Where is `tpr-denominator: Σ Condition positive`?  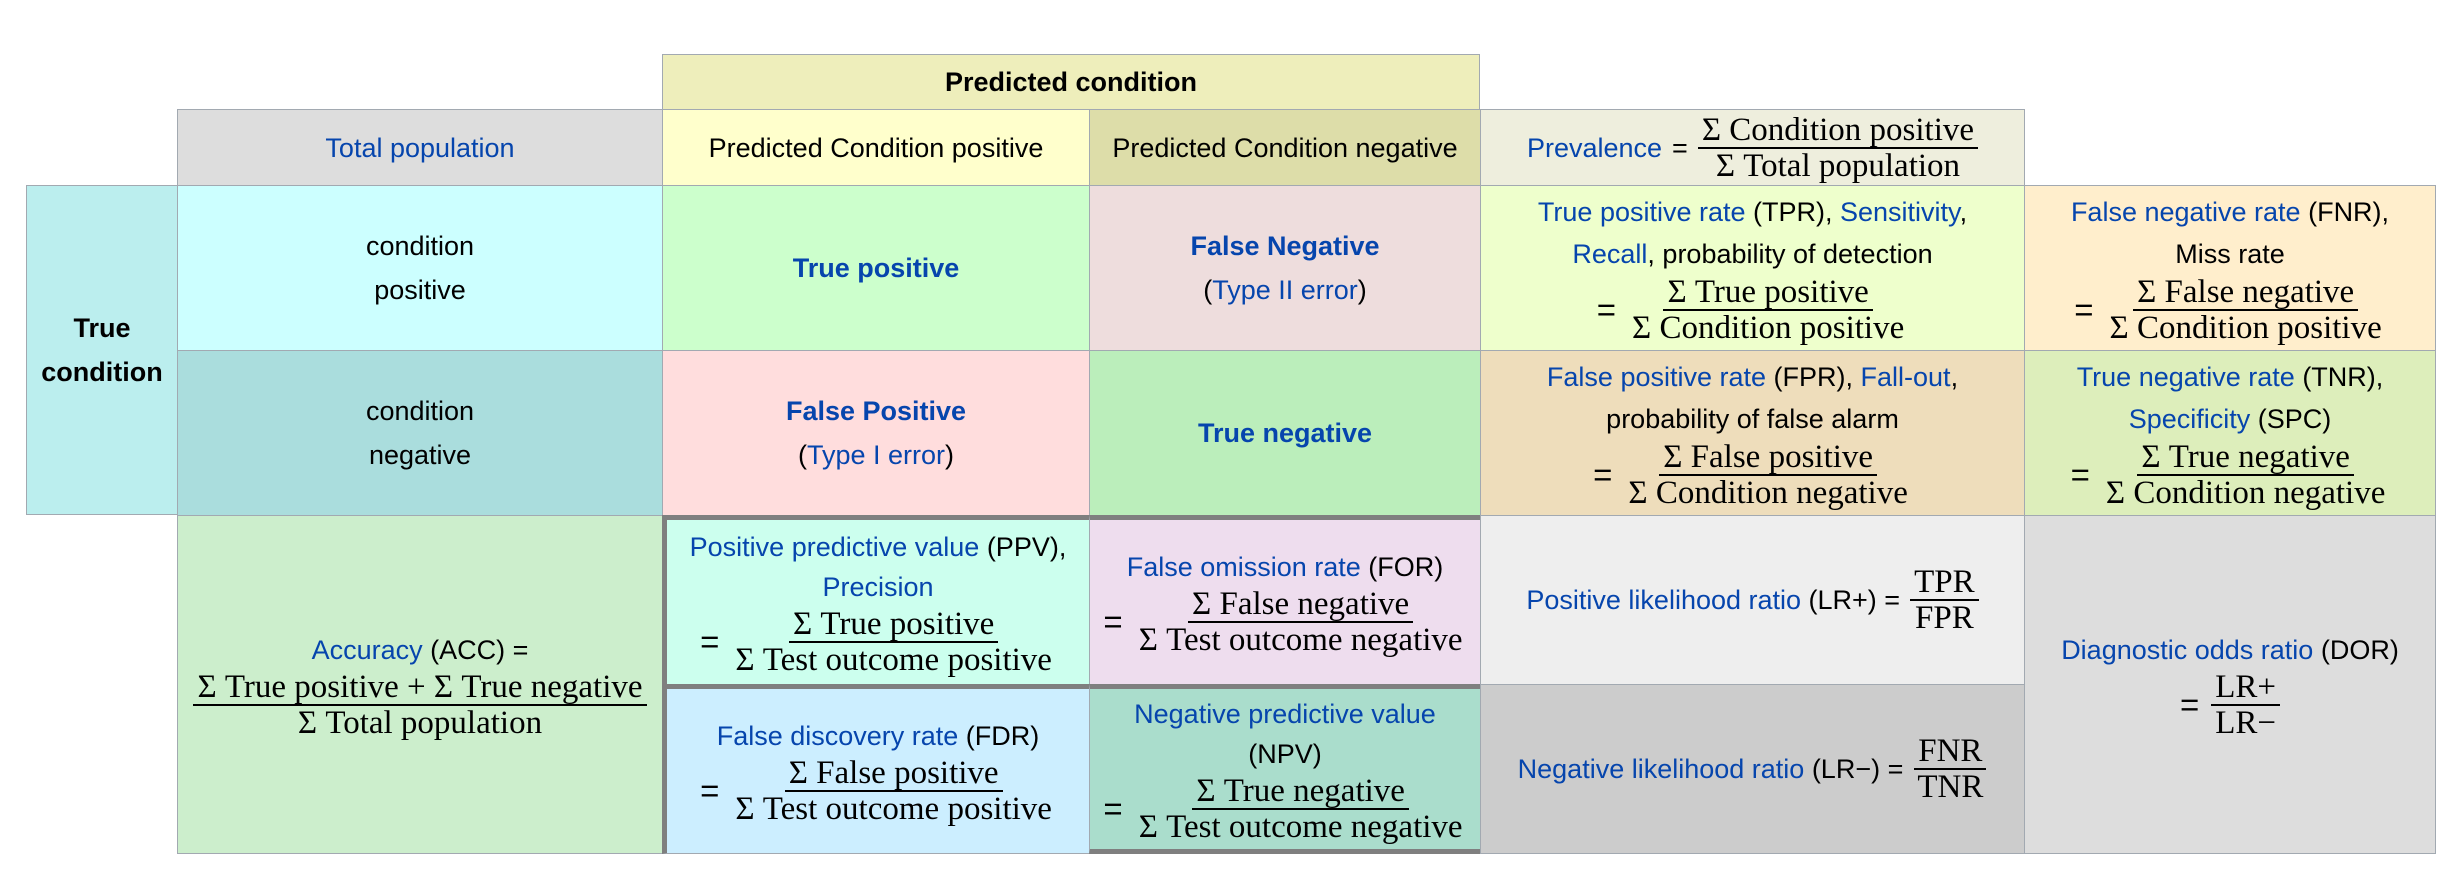 tpr-denominator: Σ Condition positive is located at coordinates (1768, 328).